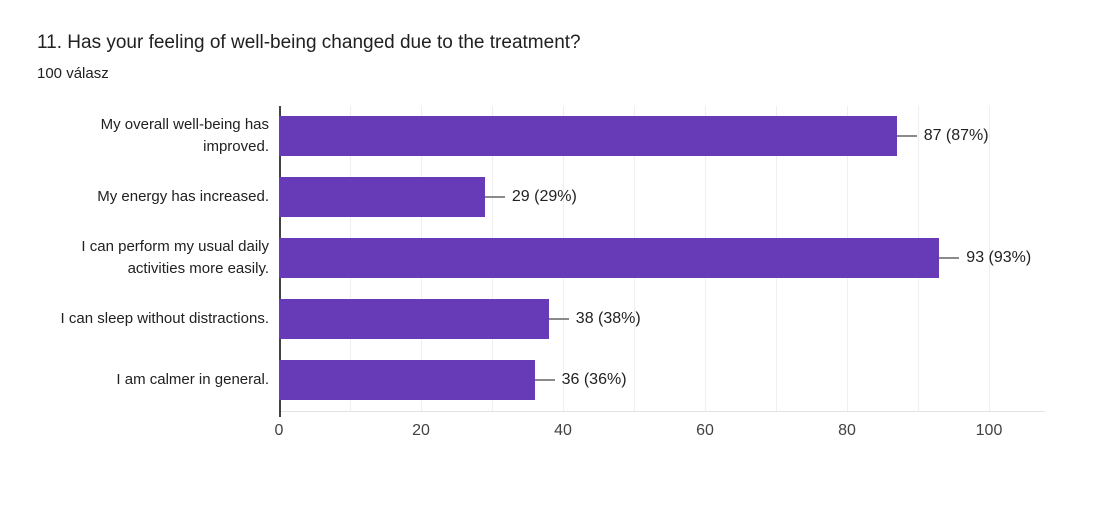 Image resolution: width=1099 pixels, height=522 pixels. I want to click on category-label: My energy has increased., so click(183, 197).